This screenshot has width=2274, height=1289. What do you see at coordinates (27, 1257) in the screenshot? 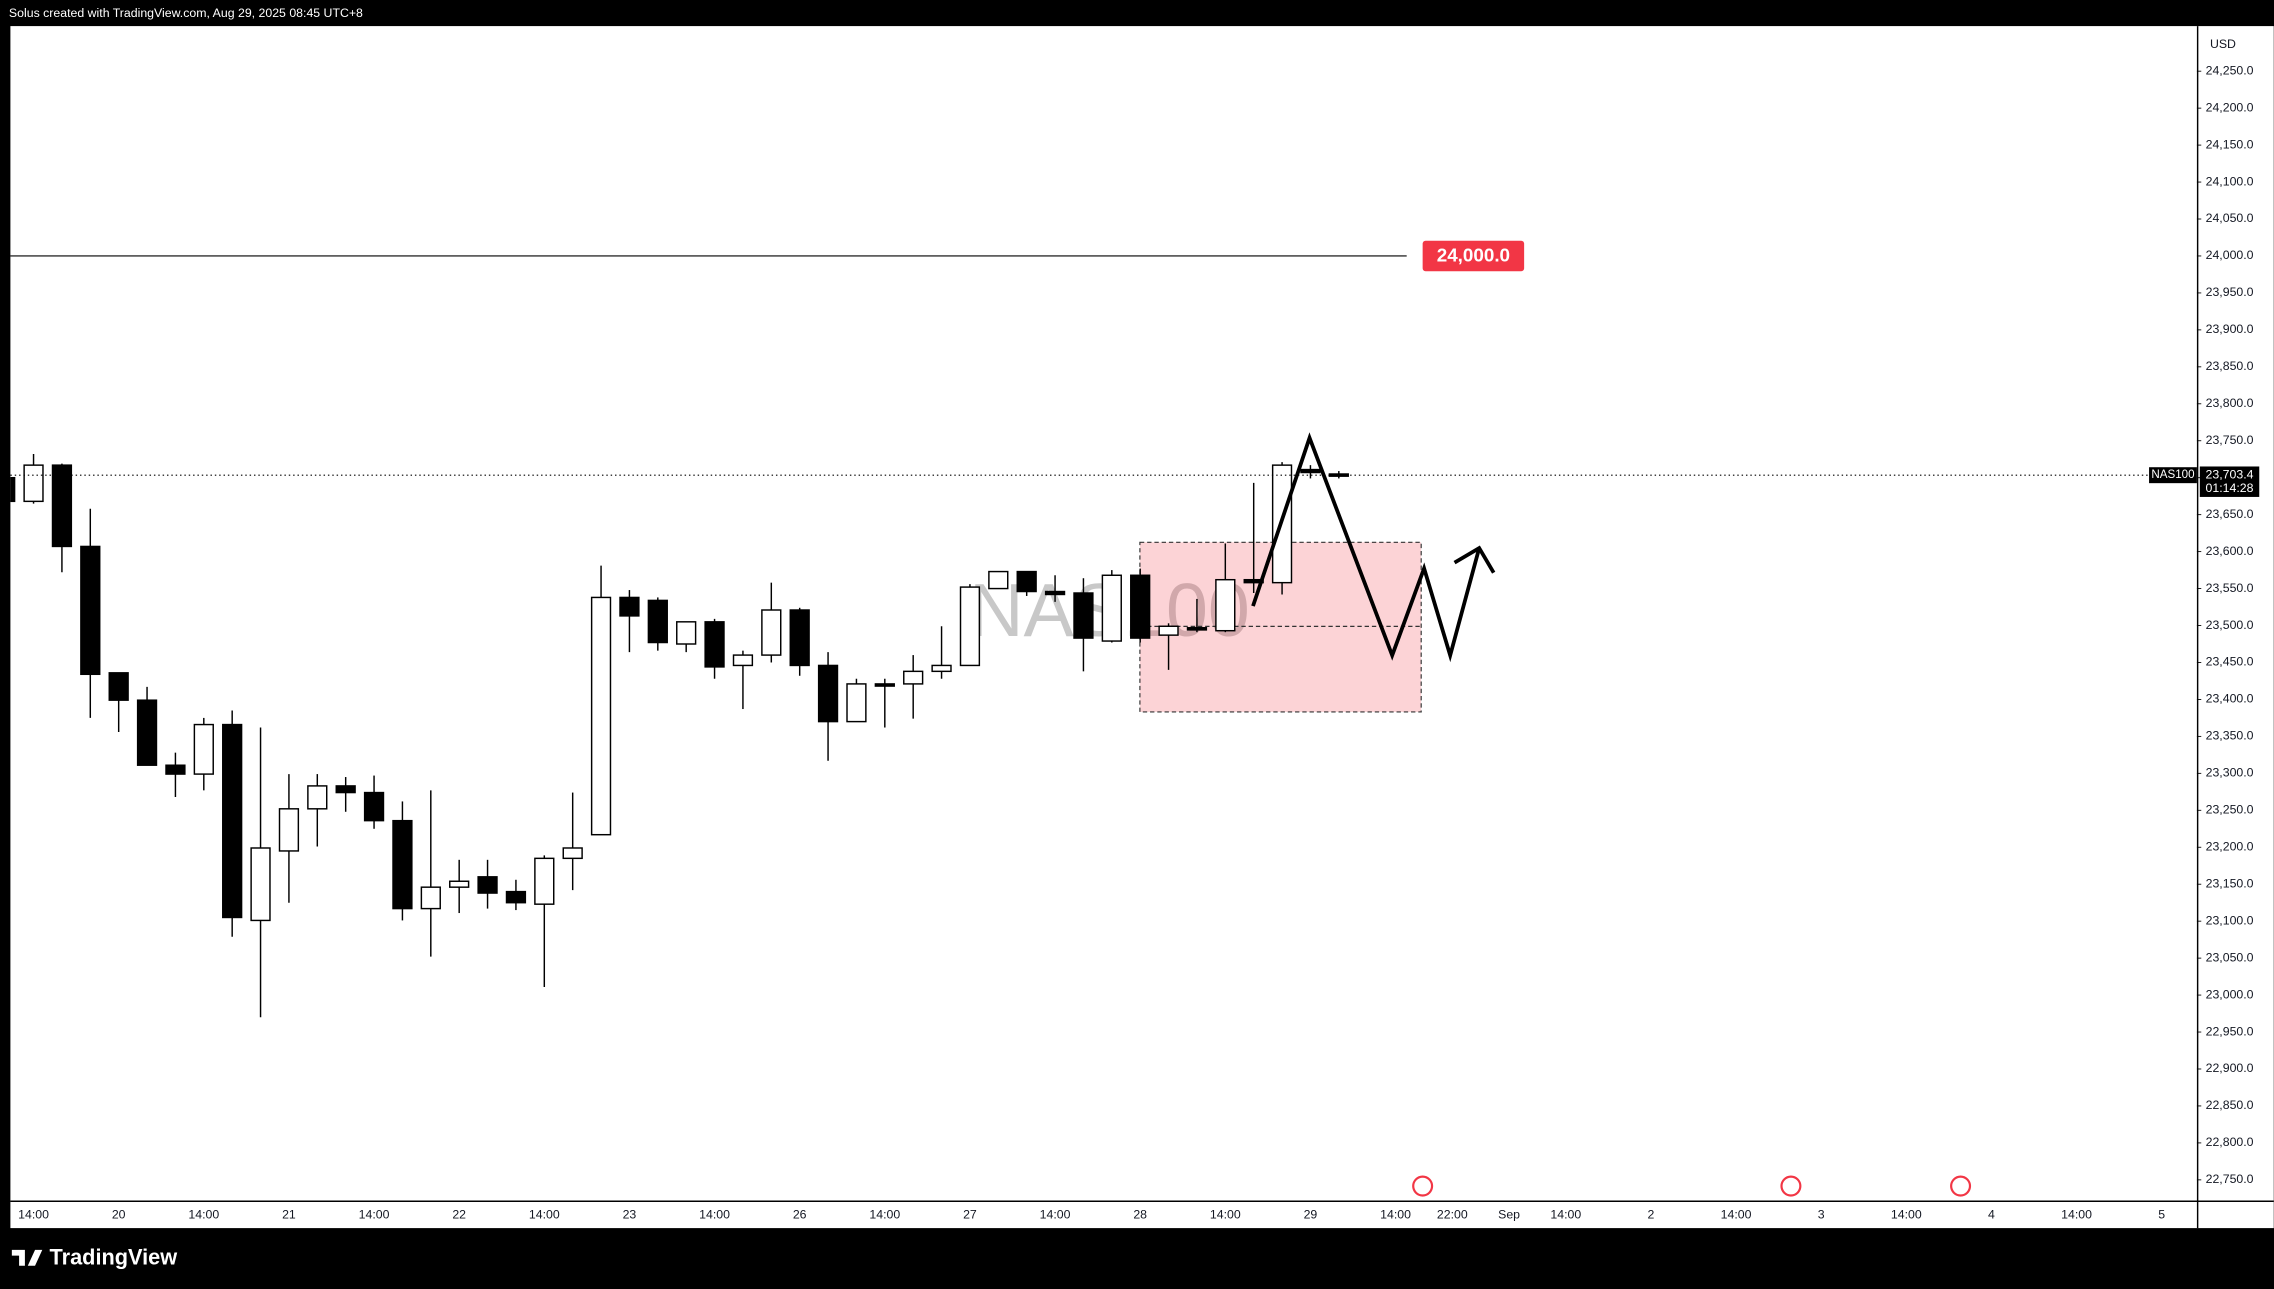
I see `brand-logo` at bounding box center [27, 1257].